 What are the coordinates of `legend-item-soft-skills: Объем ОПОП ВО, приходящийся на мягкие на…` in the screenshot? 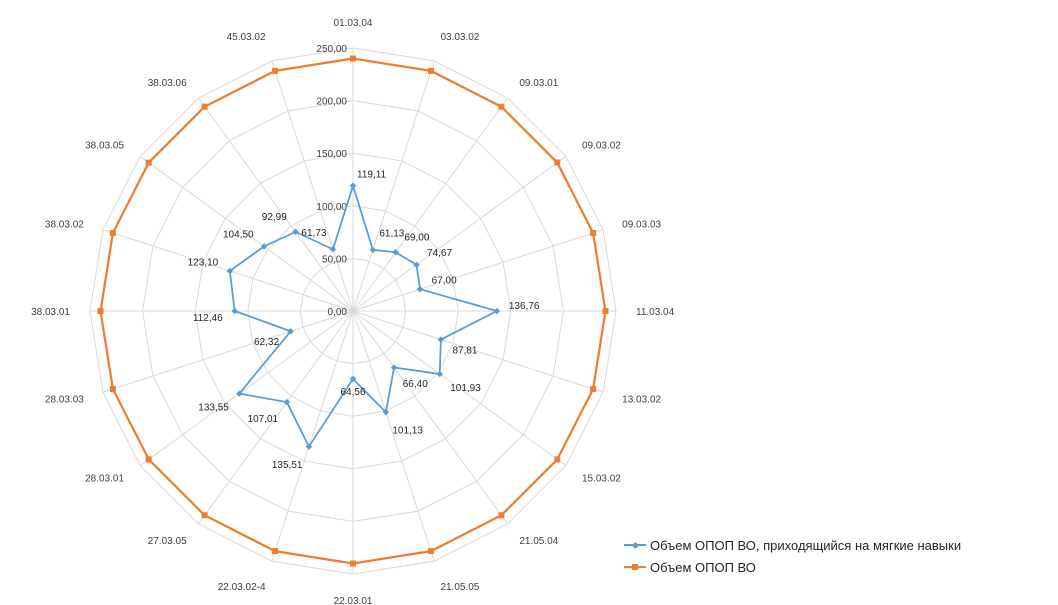 It's located at (792, 545).